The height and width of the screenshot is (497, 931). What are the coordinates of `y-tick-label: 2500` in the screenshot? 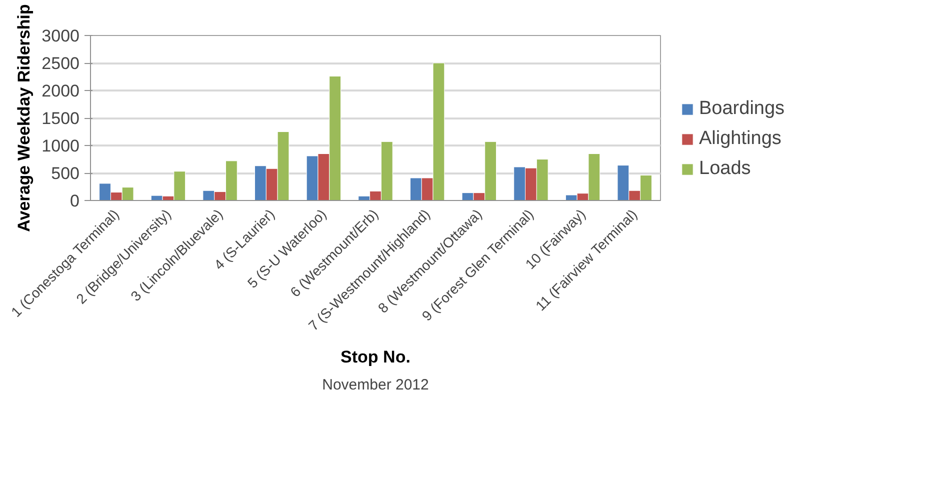 It's located at (61, 63).